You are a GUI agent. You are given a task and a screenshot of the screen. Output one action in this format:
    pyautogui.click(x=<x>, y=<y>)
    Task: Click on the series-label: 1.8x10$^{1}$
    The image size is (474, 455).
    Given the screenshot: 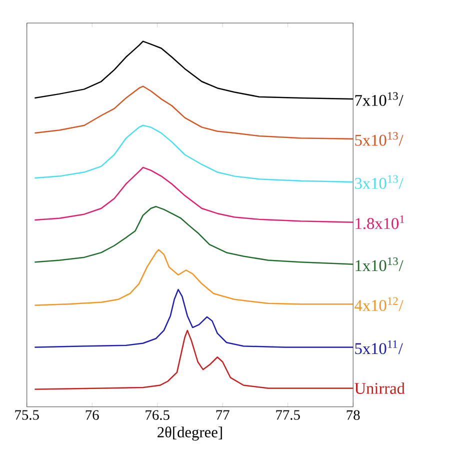 What is the action you would take?
    pyautogui.click(x=380, y=222)
    